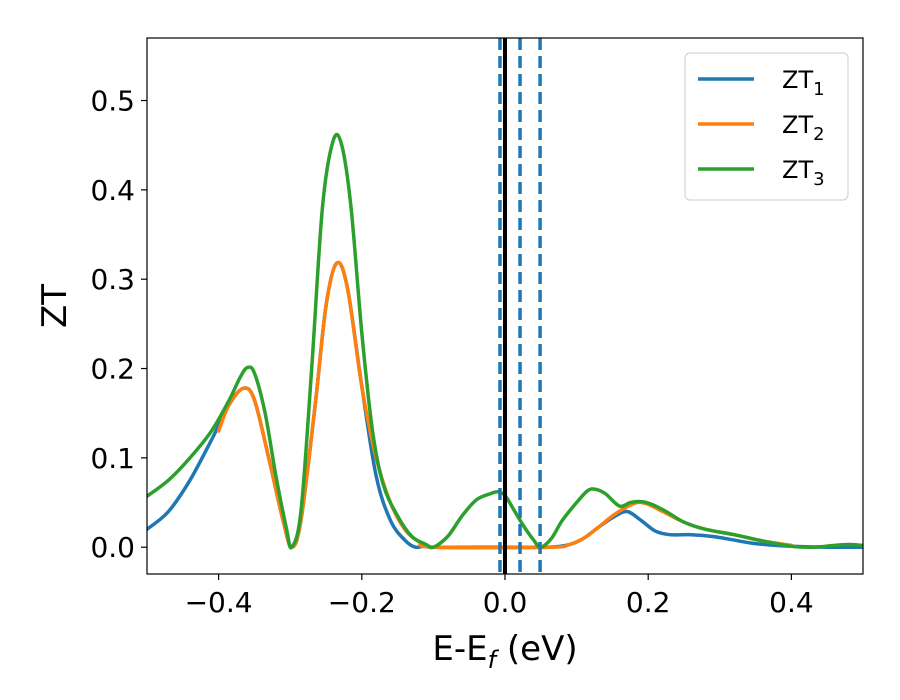 This screenshot has width=900, height=700. Describe the element at coordinates (112, 458) in the screenshot. I see `y-tick-label: 0.1` at that location.